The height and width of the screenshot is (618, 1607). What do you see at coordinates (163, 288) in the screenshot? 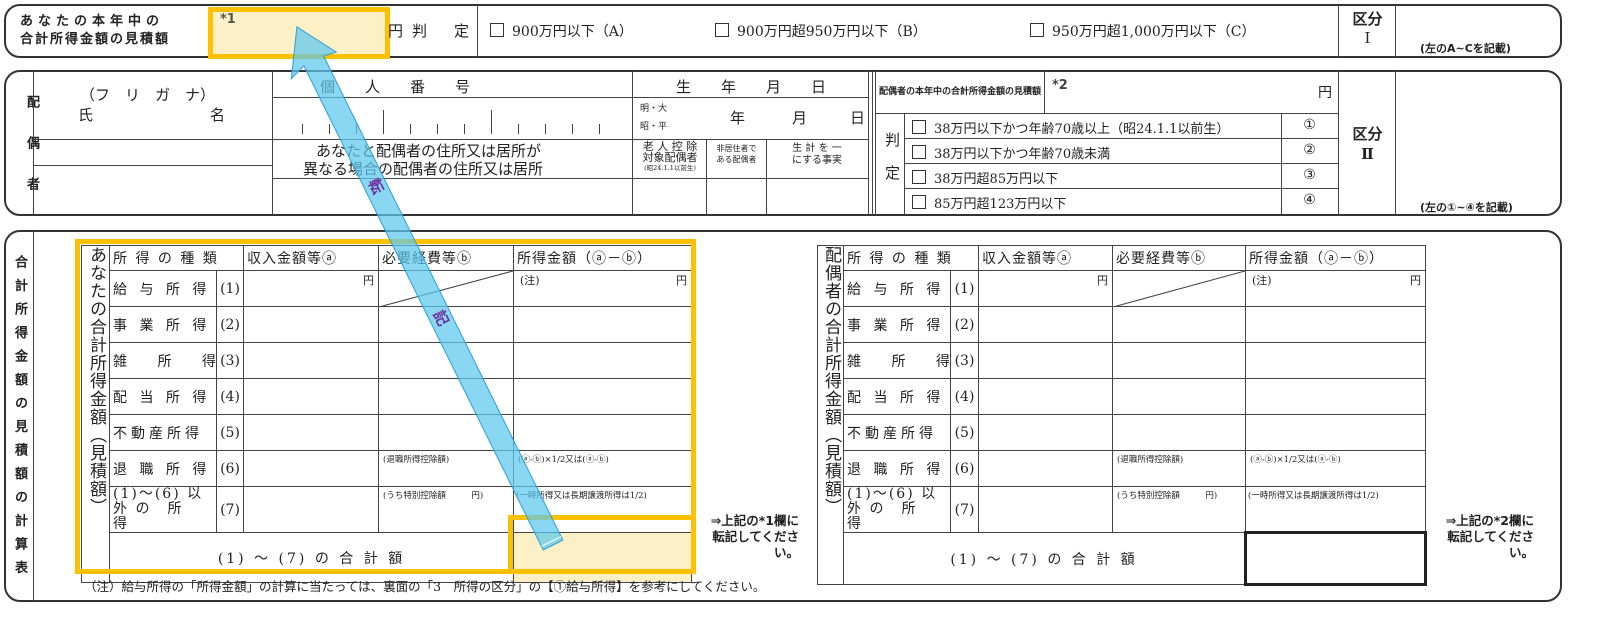
I see `income-type: 給 与 所 得` at bounding box center [163, 288].